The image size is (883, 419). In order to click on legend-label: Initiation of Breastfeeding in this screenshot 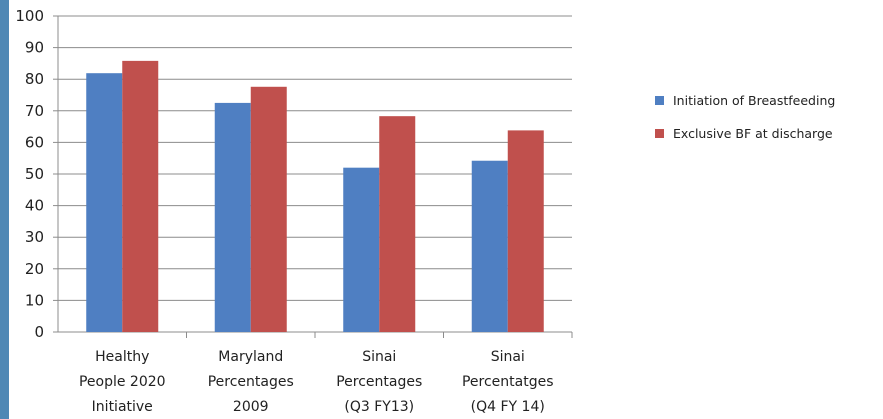, I will do `click(754, 100)`.